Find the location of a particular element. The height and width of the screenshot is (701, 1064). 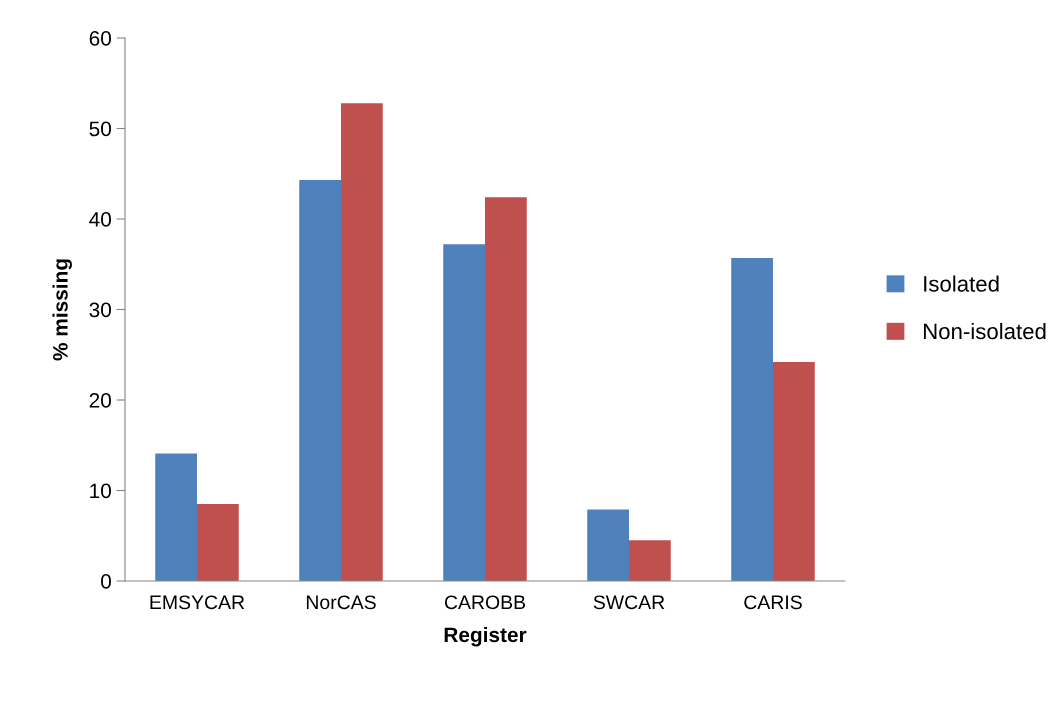

y-tick-label: 10 is located at coordinates (100, 491).